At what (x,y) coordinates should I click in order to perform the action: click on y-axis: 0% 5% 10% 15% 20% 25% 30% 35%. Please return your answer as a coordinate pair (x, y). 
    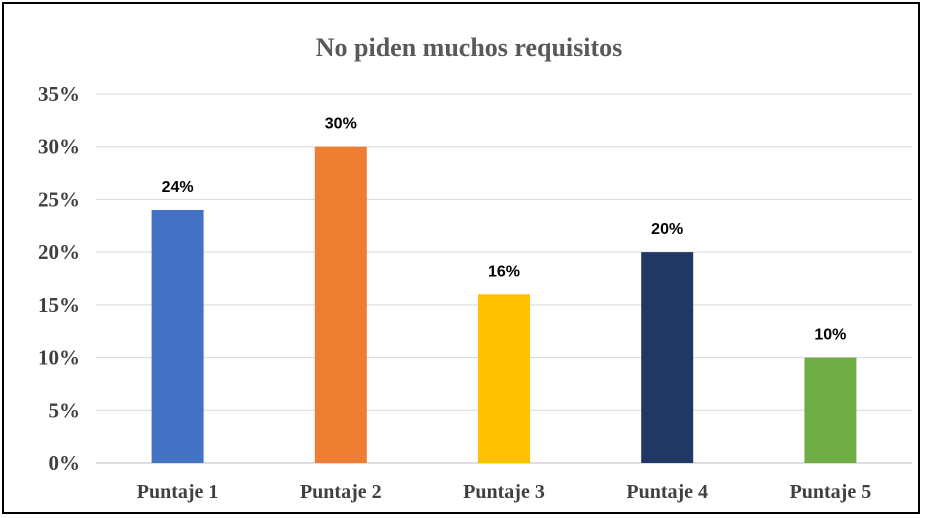
    Looking at the image, I should click on (59, 278).